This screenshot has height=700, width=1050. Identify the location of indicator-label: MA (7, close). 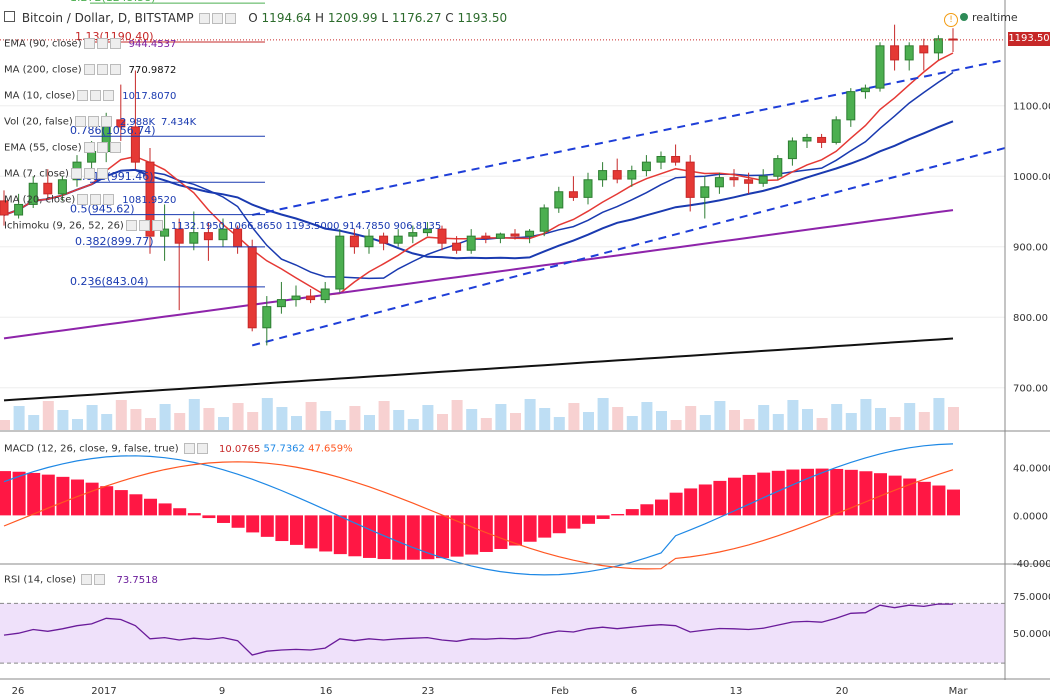
(36, 174).